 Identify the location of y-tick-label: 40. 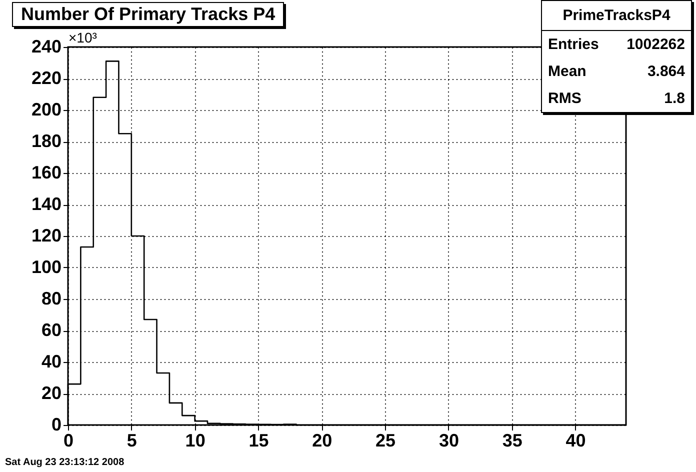
(51, 362).